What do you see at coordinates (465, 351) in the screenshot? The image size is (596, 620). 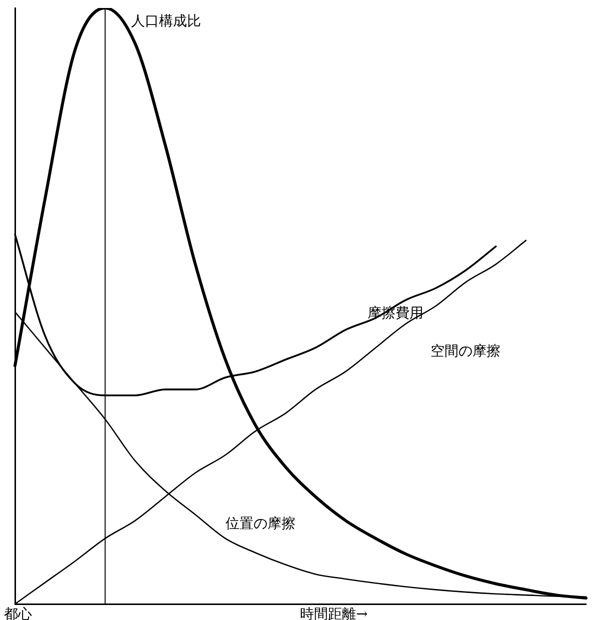 I see `text: 空間の摩擦` at bounding box center [465, 351].